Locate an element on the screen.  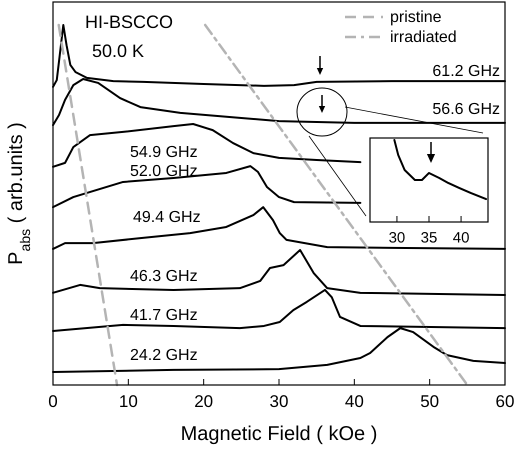
x-tick-label: 10 is located at coordinates (128, 402).